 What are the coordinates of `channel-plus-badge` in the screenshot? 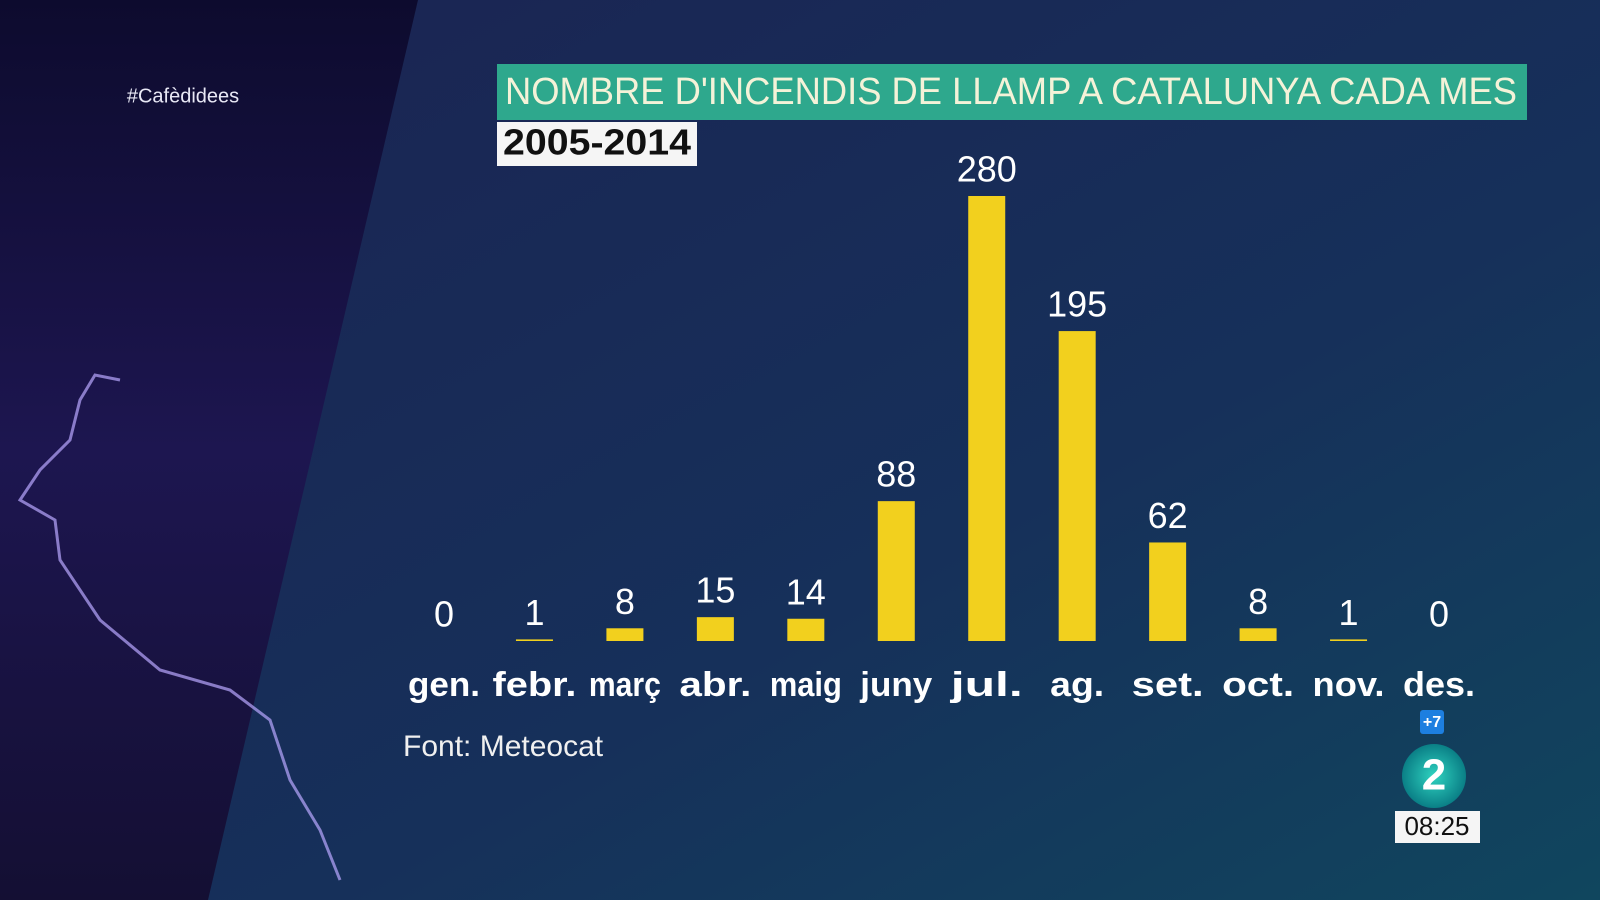 It's located at (1432, 722).